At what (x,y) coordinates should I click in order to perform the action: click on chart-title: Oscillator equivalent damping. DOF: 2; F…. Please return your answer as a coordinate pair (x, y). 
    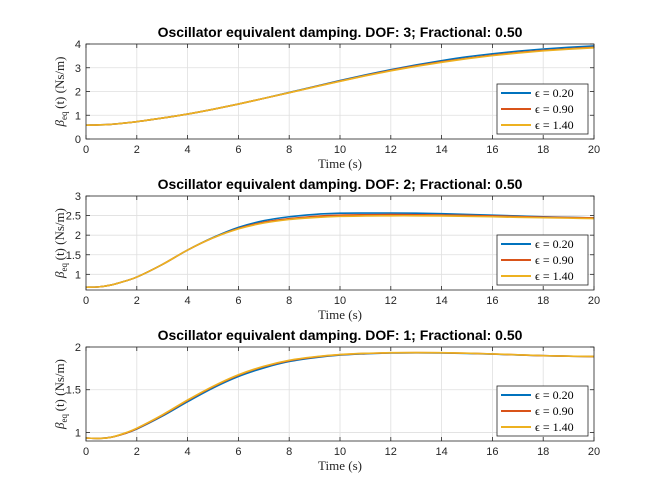
    Looking at the image, I should click on (340, 184).